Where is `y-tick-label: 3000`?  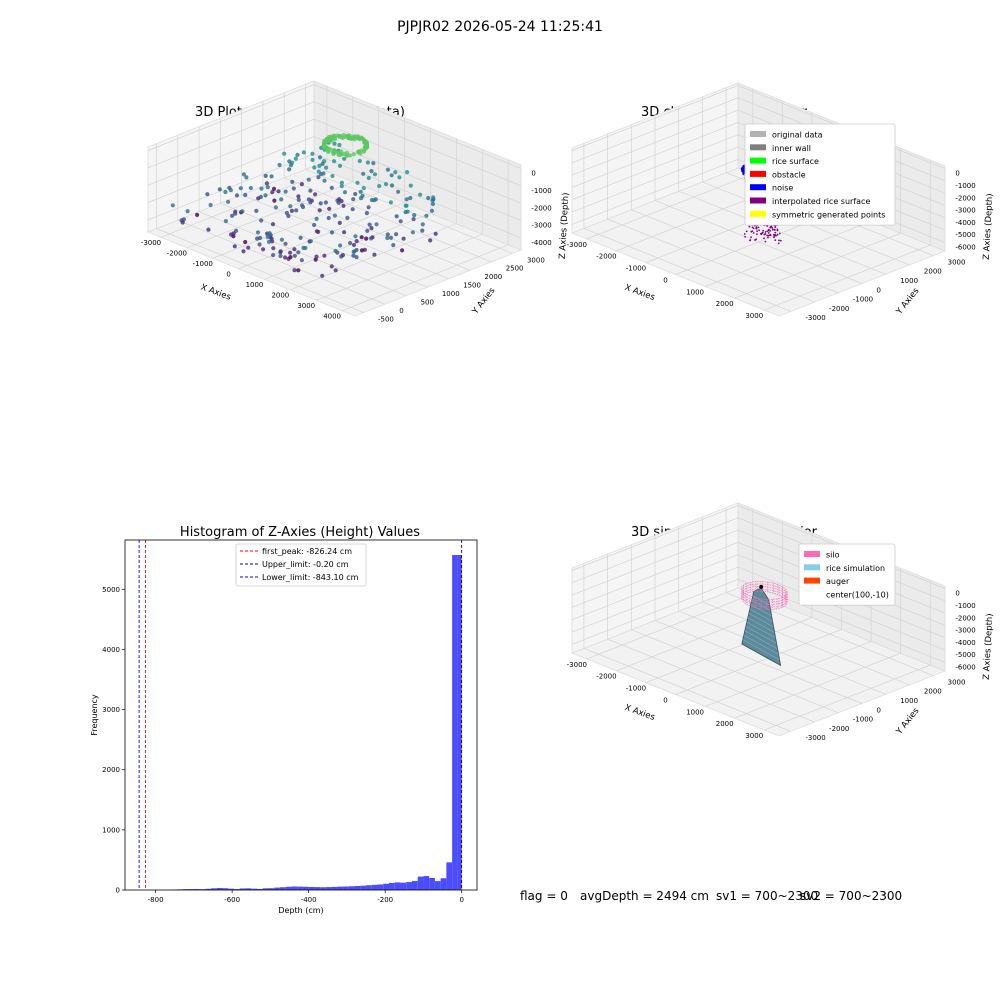 y-tick-label: 3000 is located at coordinates (111, 710).